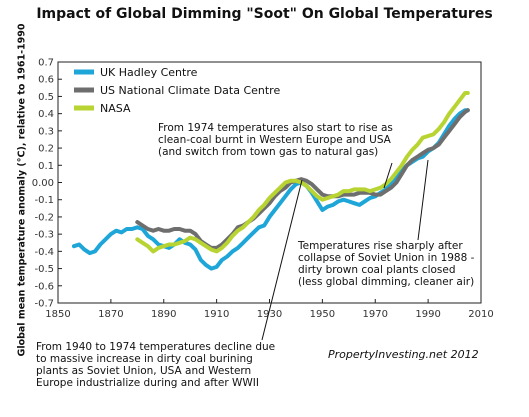  What do you see at coordinates (190, 90) in the screenshot?
I see `legend-label-2: US National Climate Data Centre` at bounding box center [190, 90].